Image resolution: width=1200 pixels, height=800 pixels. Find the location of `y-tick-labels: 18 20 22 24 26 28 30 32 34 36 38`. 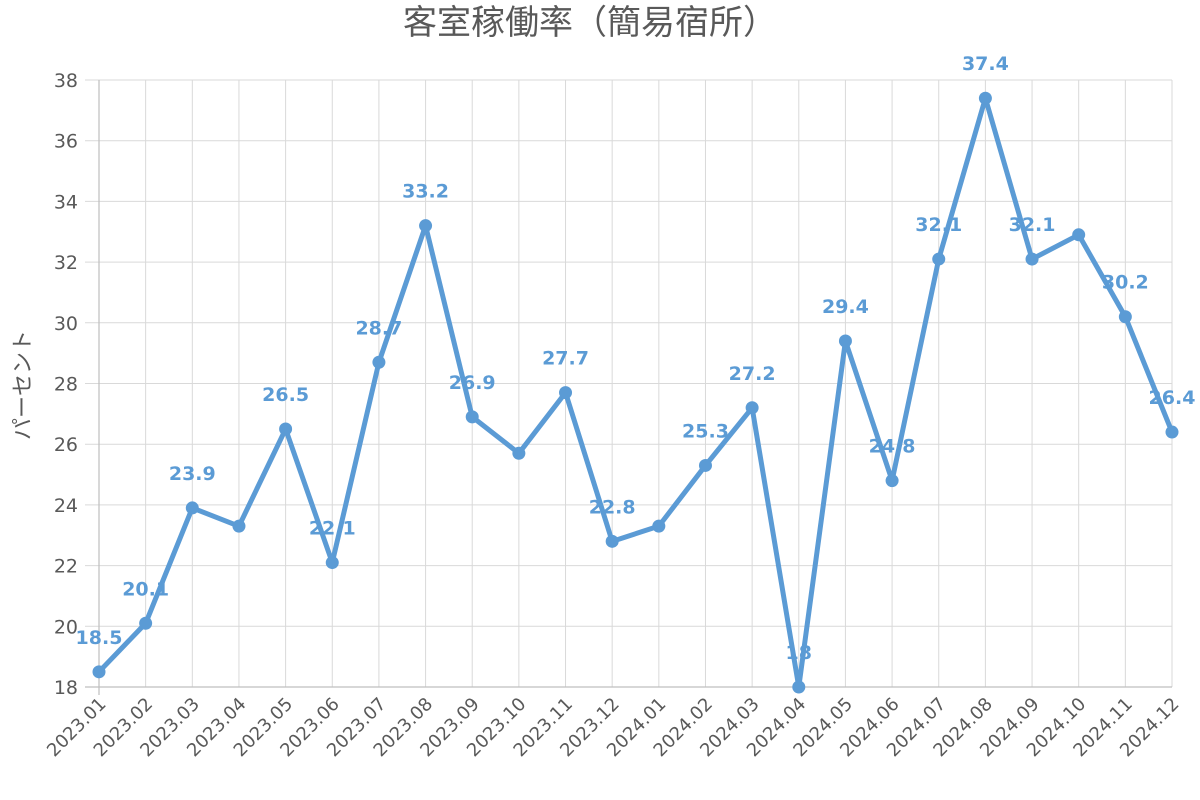

y-tick-labels: 18 20 22 24 26 28 30 32 34 36 38 is located at coordinates (66, 384).